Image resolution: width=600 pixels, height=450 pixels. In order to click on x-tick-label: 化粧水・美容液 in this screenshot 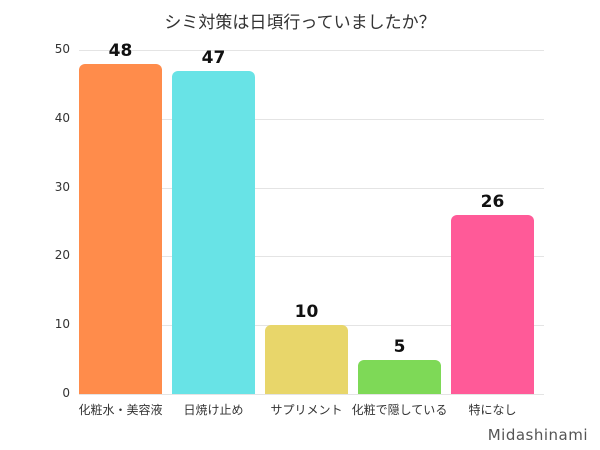, I will do `click(120, 410)`.